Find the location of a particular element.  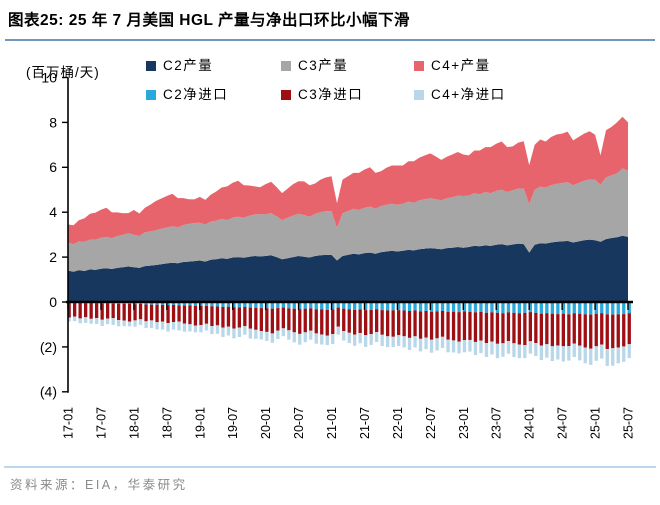

y-tick-label: 10 is located at coordinates (49, 77).